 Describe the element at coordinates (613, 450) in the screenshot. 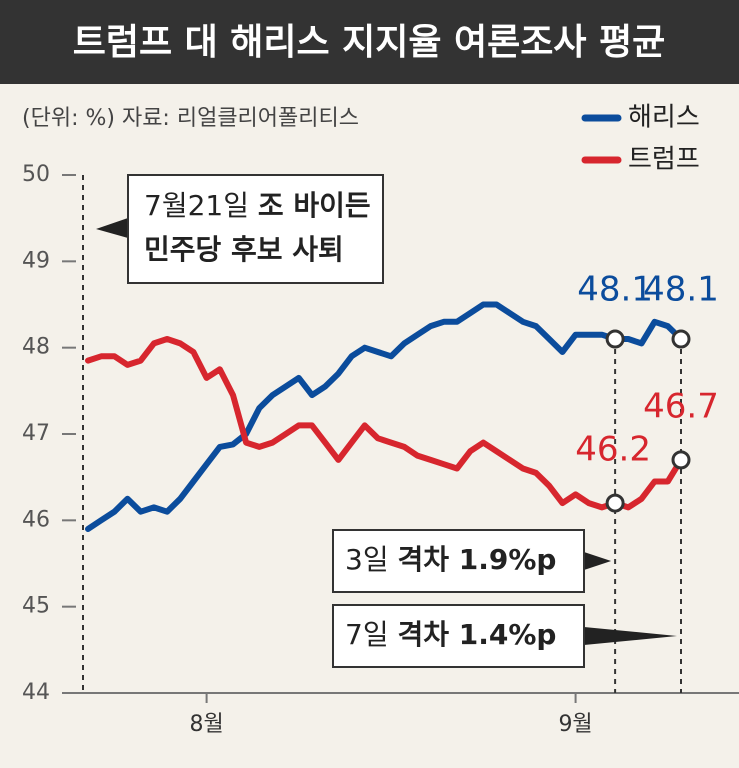

I see `data-label: 46.2` at that location.